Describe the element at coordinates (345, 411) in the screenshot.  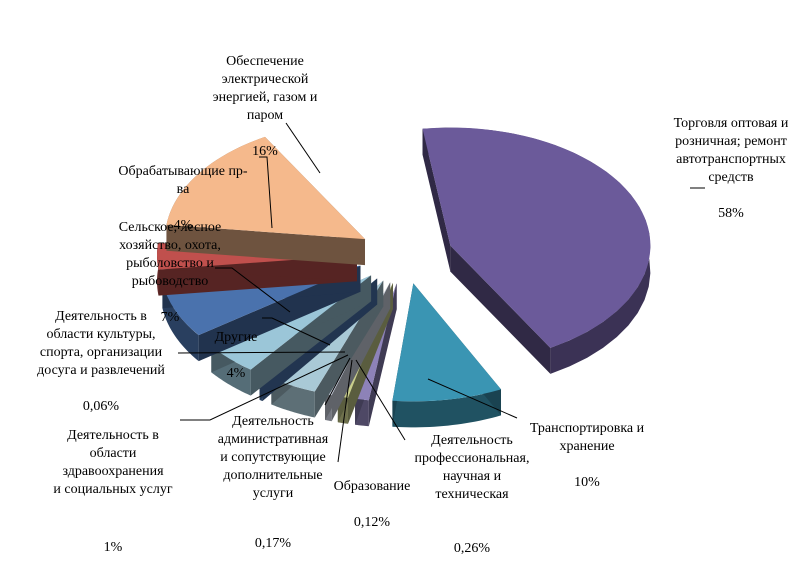
I see `leader-obraz` at that location.